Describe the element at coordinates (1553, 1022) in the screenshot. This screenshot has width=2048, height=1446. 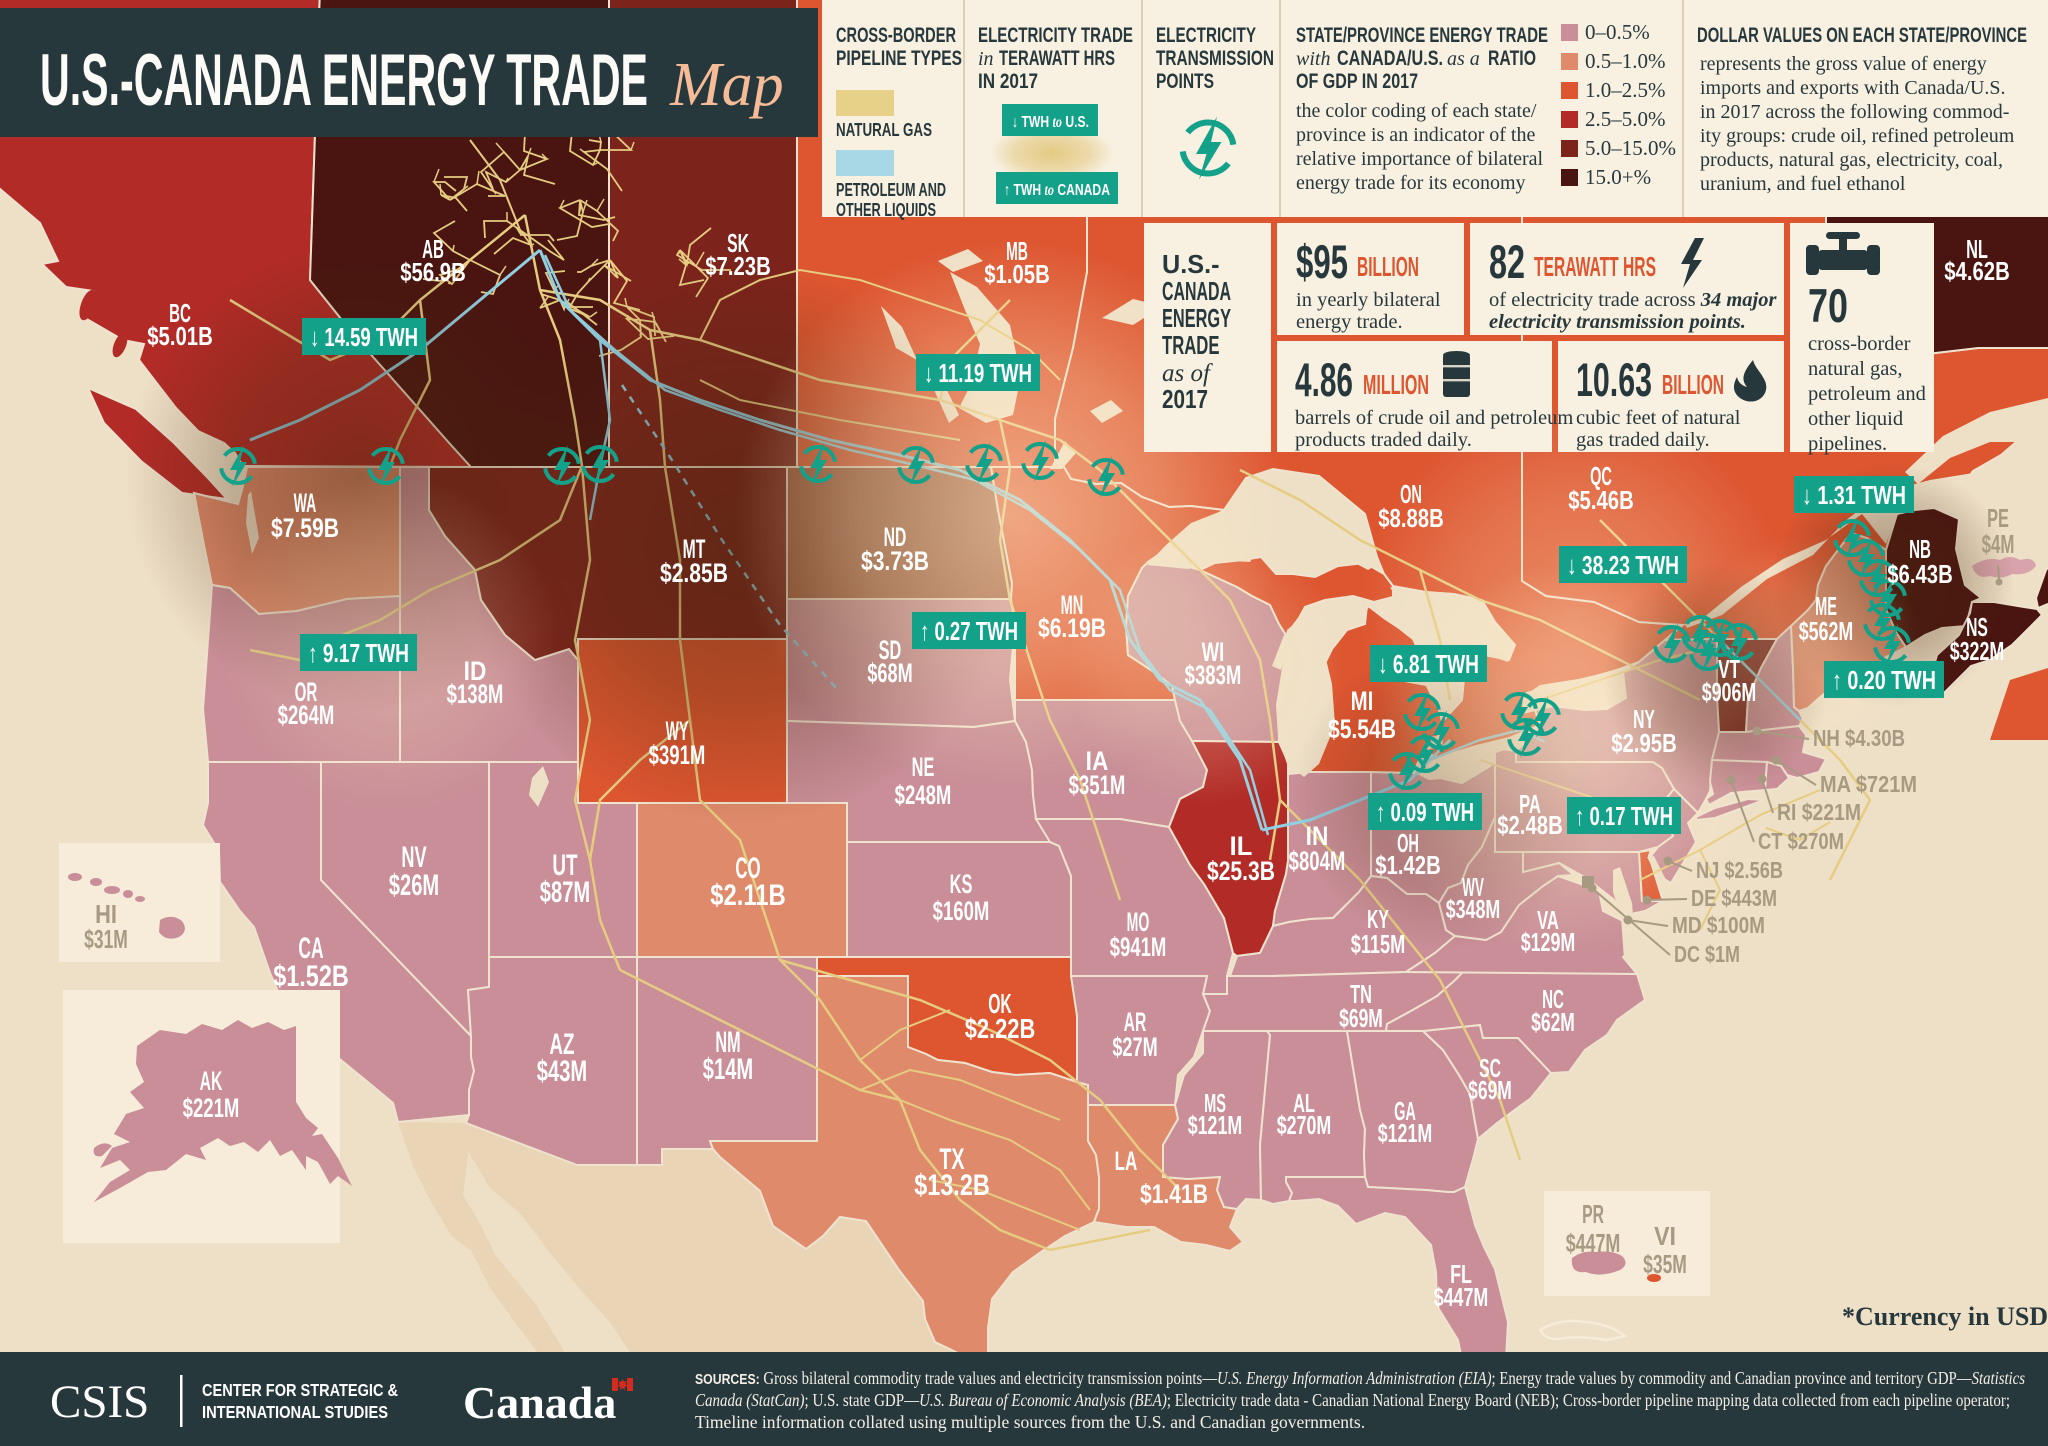
I see `svg-text: $62M` at that location.